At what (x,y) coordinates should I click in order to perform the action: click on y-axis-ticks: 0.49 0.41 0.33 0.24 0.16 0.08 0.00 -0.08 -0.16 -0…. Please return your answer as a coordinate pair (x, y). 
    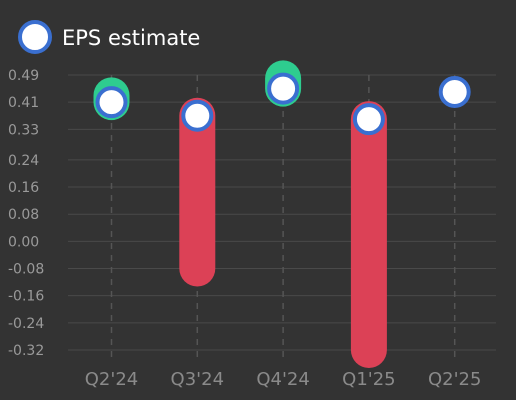
    Looking at the image, I should click on (26, 213).